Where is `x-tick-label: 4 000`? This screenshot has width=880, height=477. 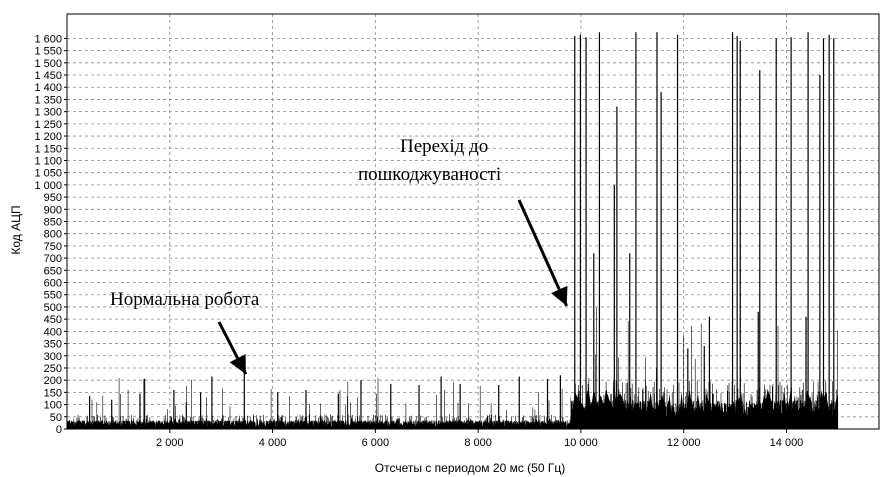 x-tick-label: 4 000 is located at coordinates (273, 443).